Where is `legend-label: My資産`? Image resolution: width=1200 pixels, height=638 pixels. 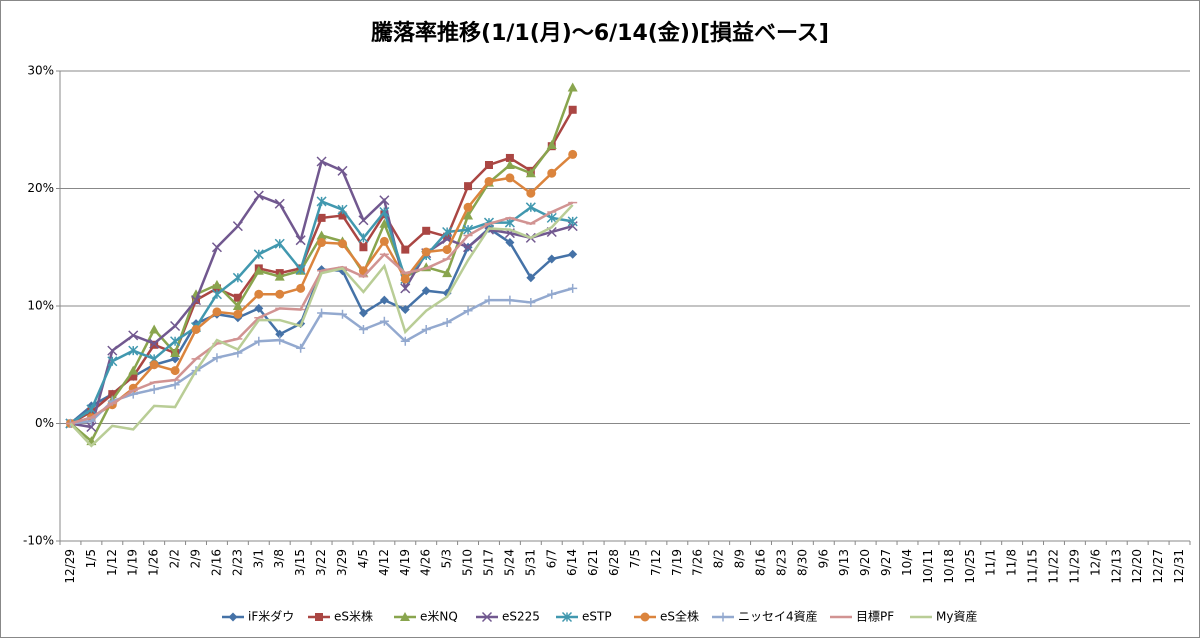 legend-label: My資産 is located at coordinates (956, 616).